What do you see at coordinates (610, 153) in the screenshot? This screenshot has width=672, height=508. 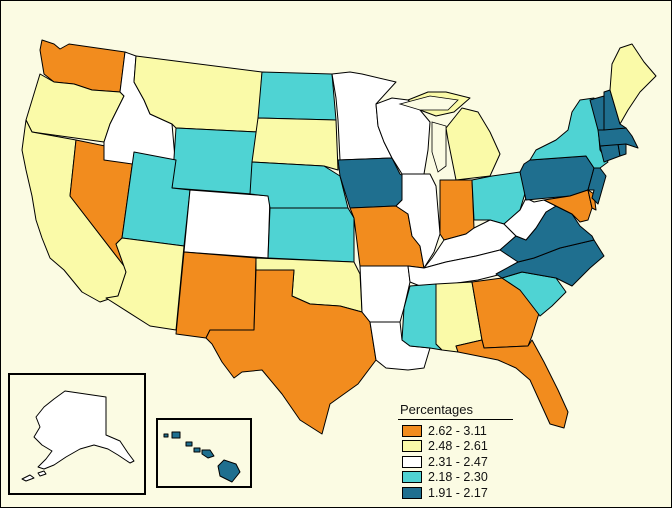 I see `state-connecticut` at bounding box center [610, 153].